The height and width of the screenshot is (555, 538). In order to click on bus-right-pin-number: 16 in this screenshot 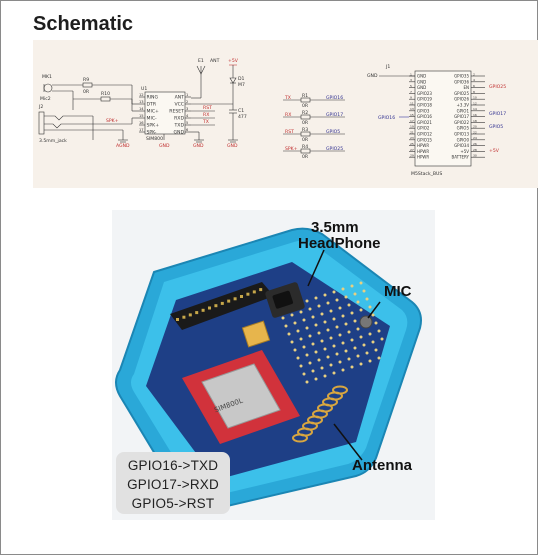, I will do `click(475, 115)`.